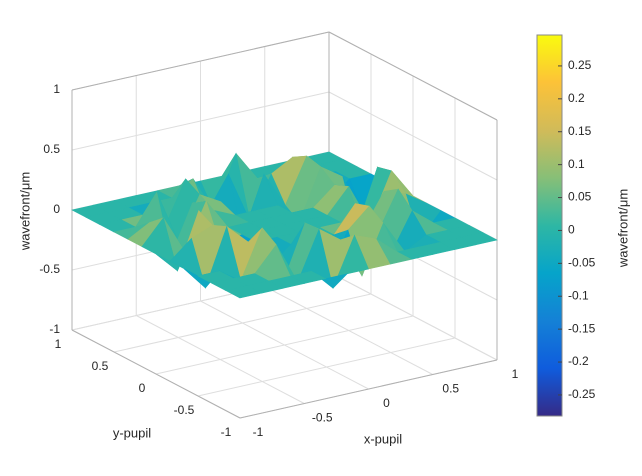 The height and width of the screenshot is (476, 642). I want to click on z-tick-label: 0, so click(56, 209).